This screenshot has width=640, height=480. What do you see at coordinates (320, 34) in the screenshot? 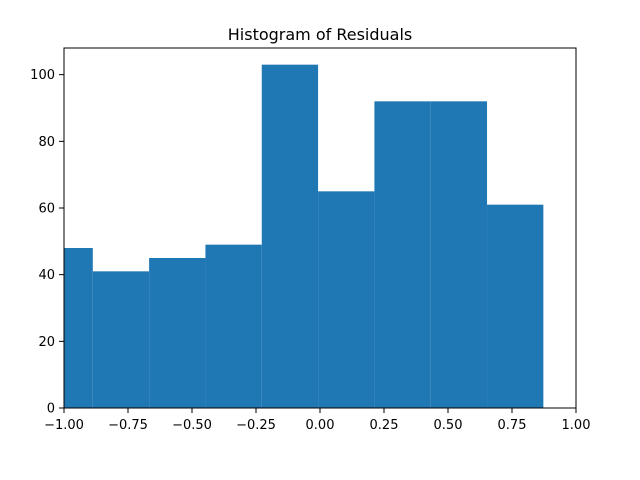
I see `chart-title: Histogram of Residuals` at bounding box center [320, 34].